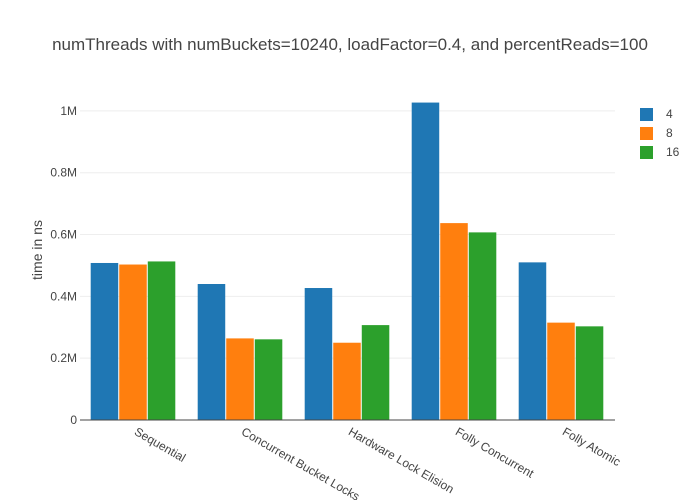 This screenshot has height=500, width=700. What do you see at coordinates (300, 462) in the screenshot?
I see `x-tick-label: Concurrent Bucket Locks` at bounding box center [300, 462].